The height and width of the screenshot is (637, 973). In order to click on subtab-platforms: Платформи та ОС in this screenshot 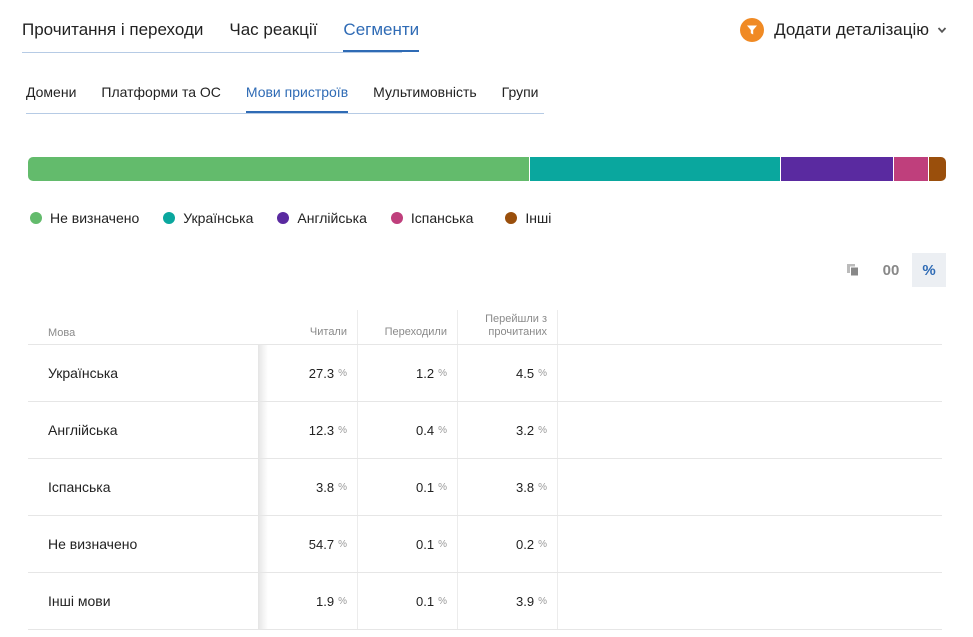, I will do `click(161, 92)`.